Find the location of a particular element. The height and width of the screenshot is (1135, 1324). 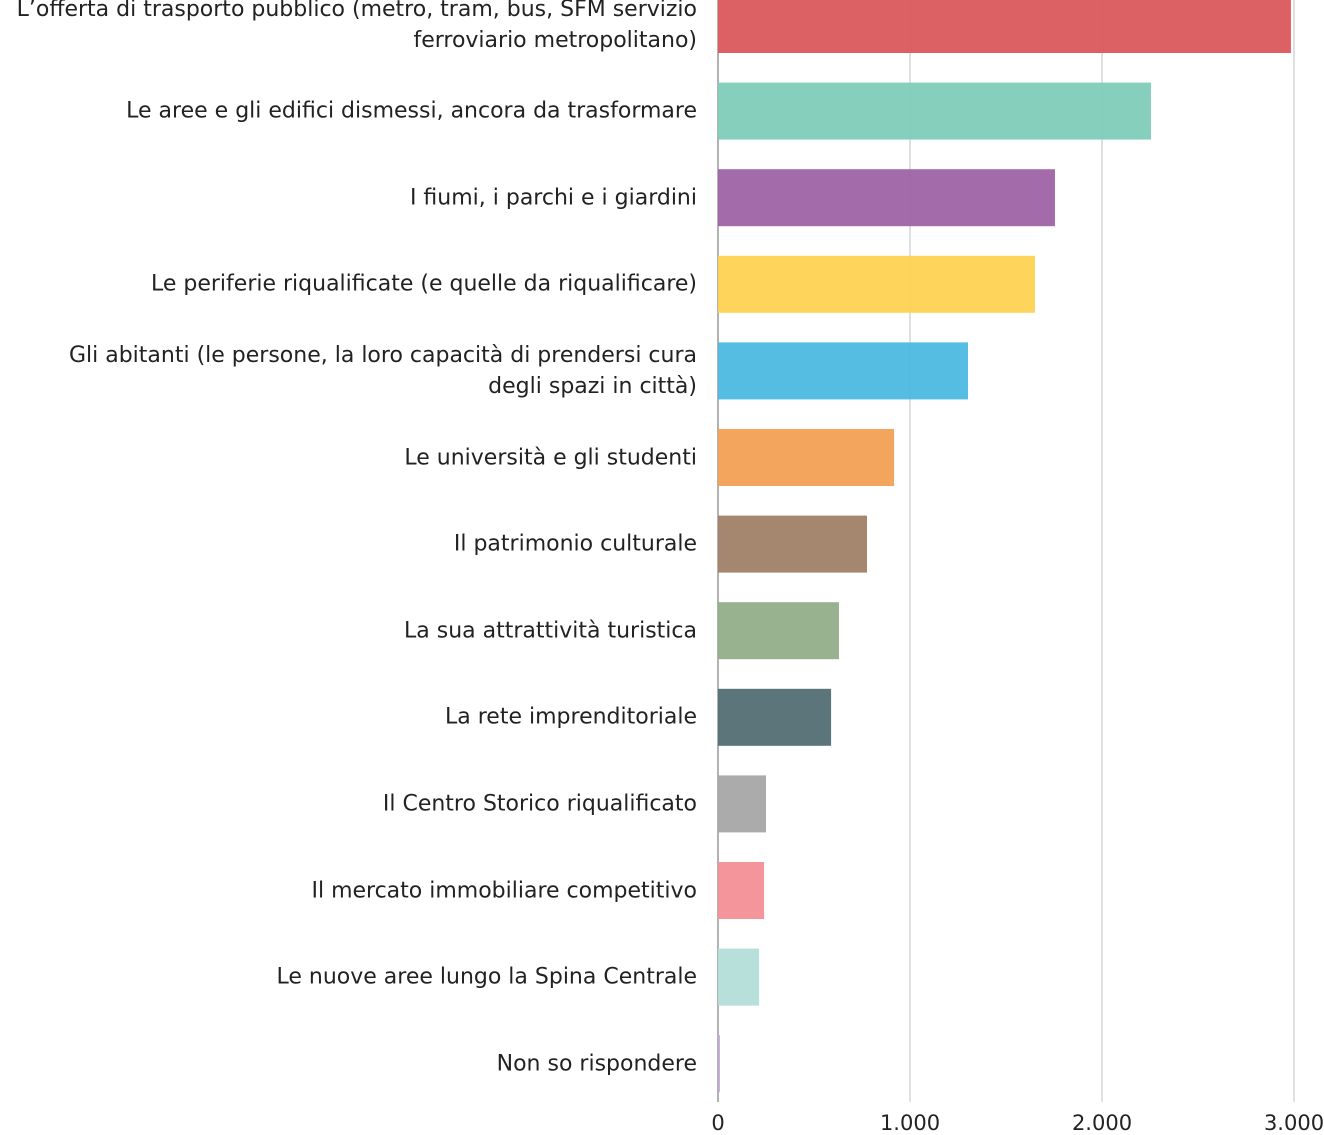

x-tick-label: 0 is located at coordinates (717, 1123).